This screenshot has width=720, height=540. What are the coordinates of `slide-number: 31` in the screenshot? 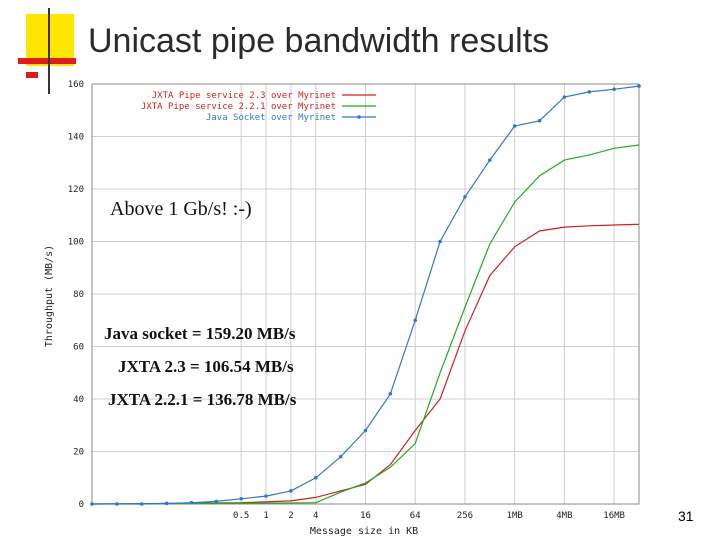 It's located at (686, 516).